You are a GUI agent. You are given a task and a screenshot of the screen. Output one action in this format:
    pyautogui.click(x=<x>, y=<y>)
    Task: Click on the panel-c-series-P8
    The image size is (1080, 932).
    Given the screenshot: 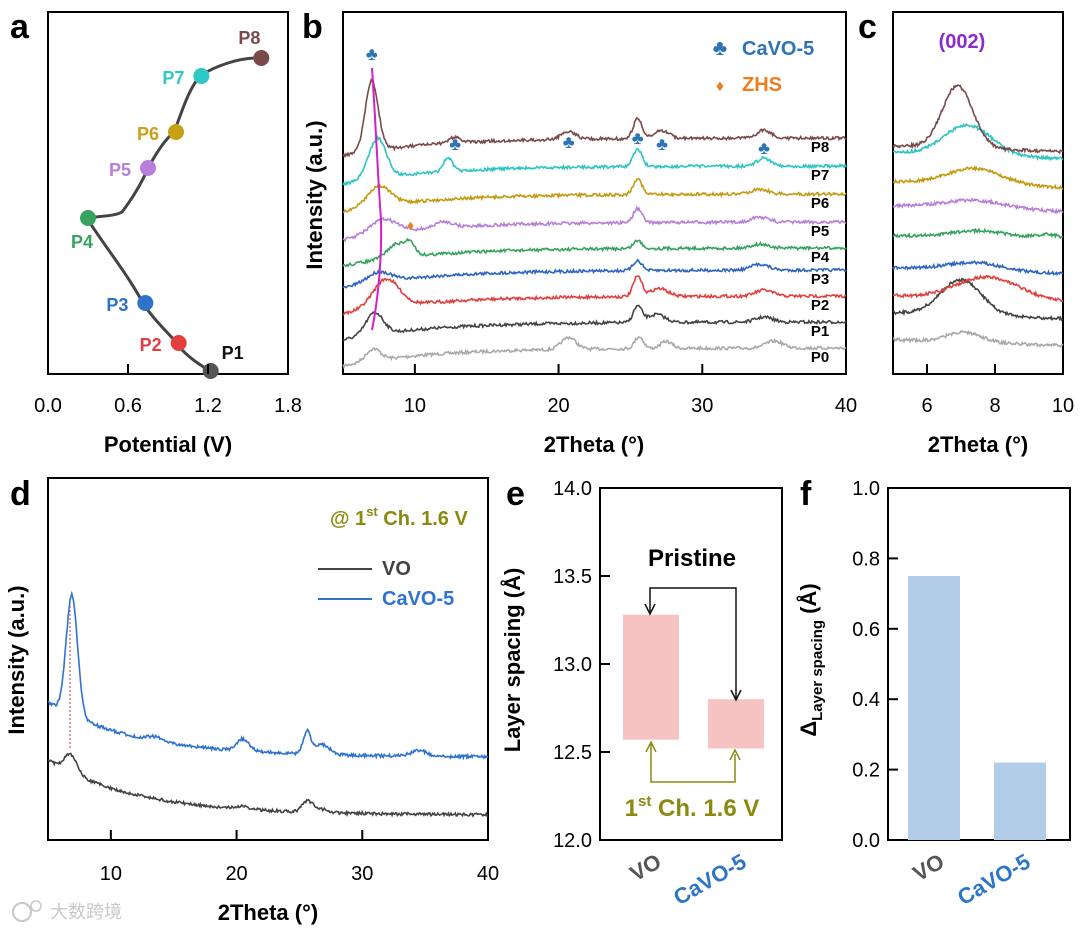 What is the action you would take?
    pyautogui.click(x=978, y=119)
    